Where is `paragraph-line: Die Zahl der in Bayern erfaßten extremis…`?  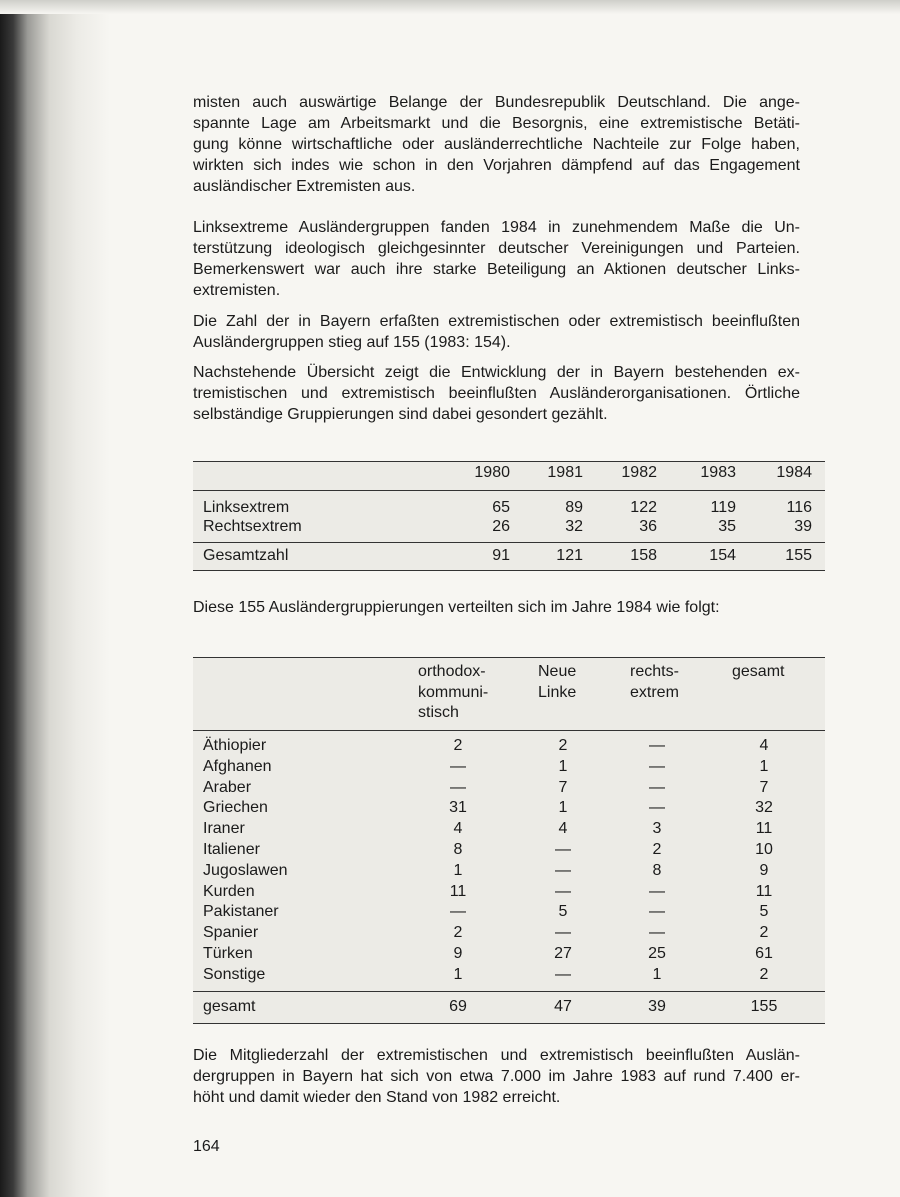
paragraph-line: Die Zahl der in Bayern erfaßten extremis… is located at coordinates (496, 321).